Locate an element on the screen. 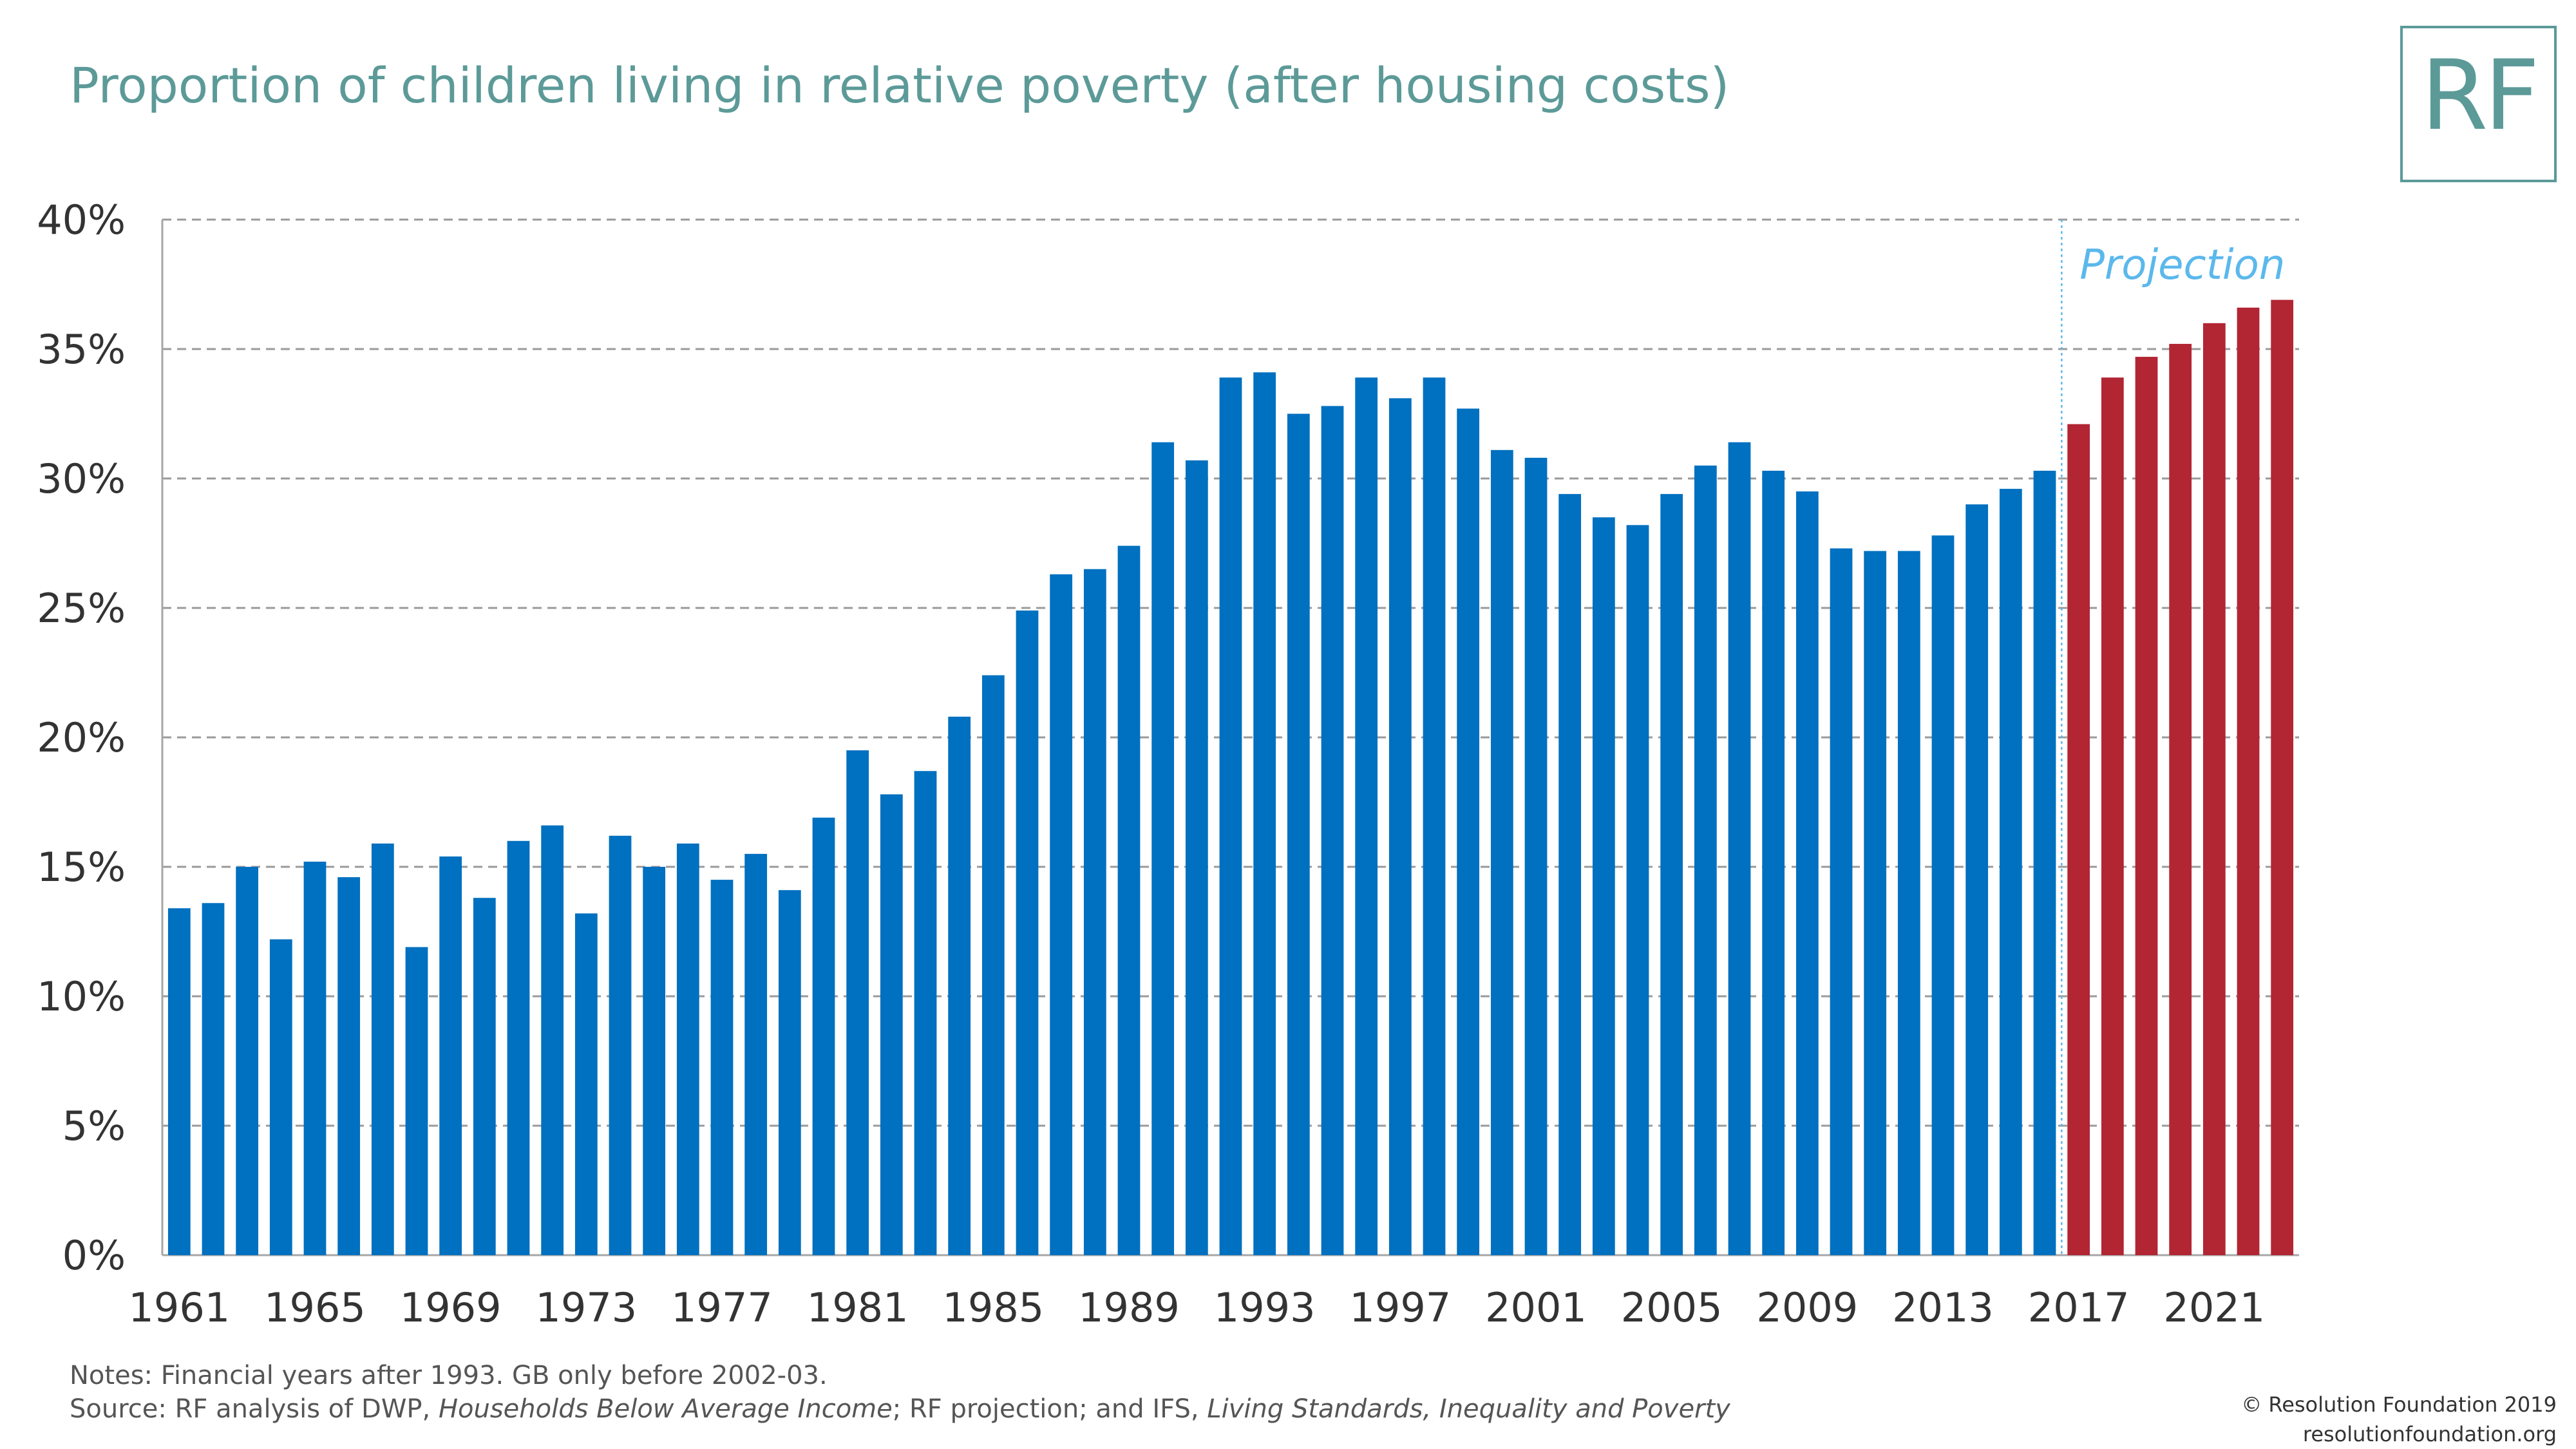 This screenshot has height=1449, width=2576. bar-actual-1968 is located at coordinates (416, 1101).